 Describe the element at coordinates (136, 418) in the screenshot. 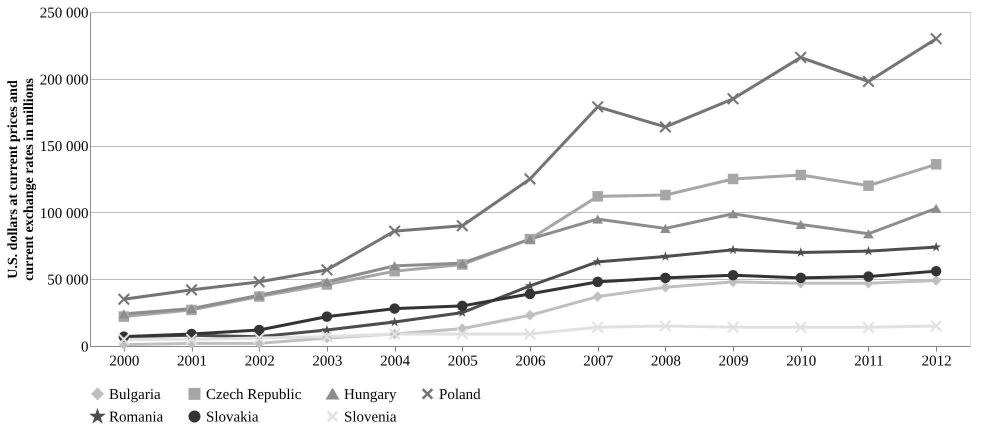

I see `legend-label: Romania` at that location.